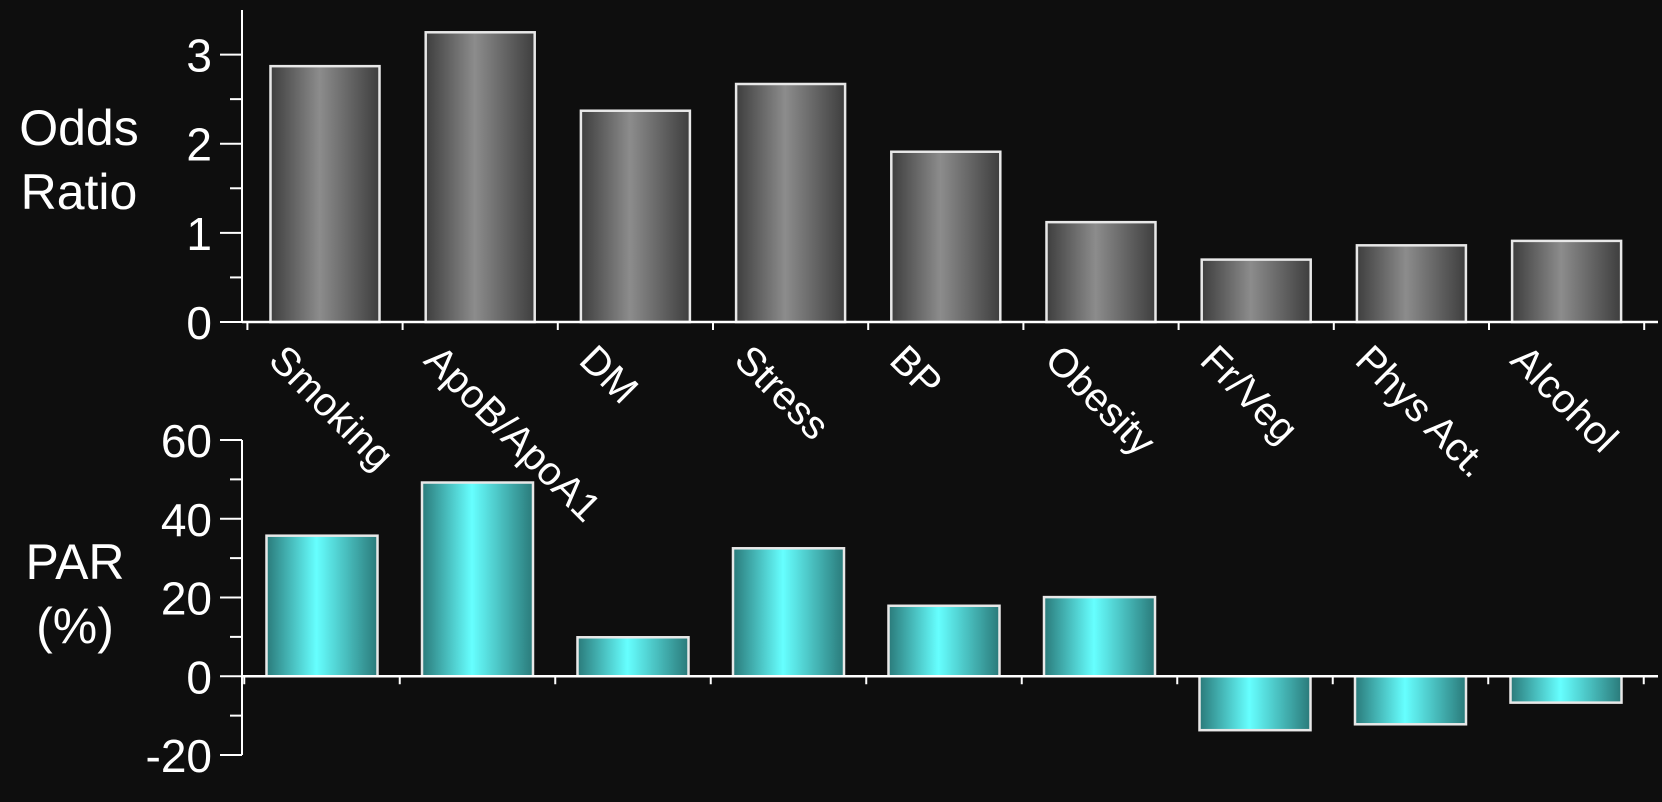 The height and width of the screenshot is (802, 1662). What do you see at coordinates (608, 374) in the screenshot?
I see `x-category-label: DM` at bounding box center [608, 374].